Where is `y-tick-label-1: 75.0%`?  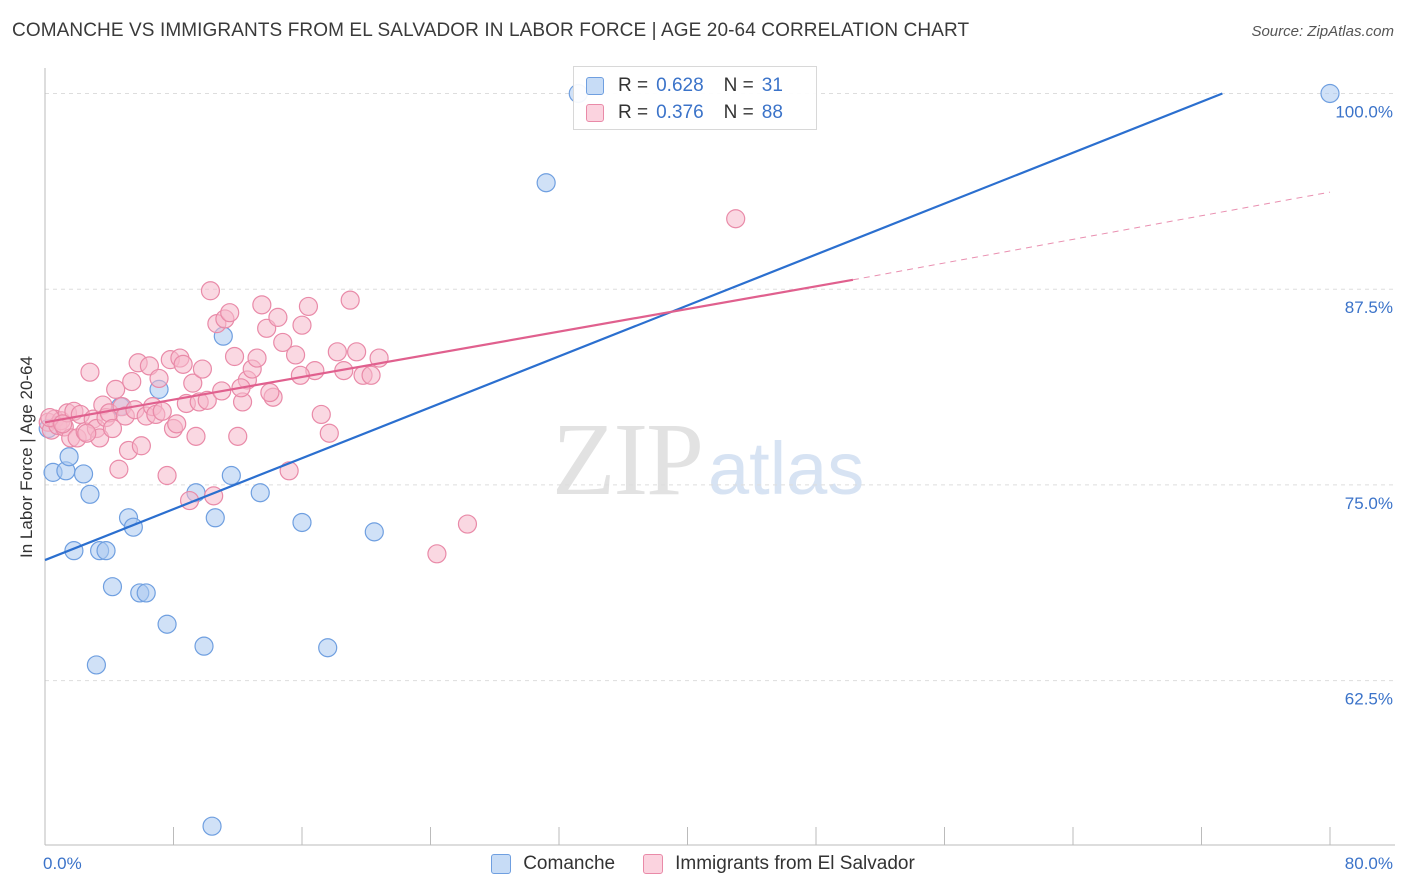 y-tick-label-1: 75.0% is located at coordinates (1369, 503).